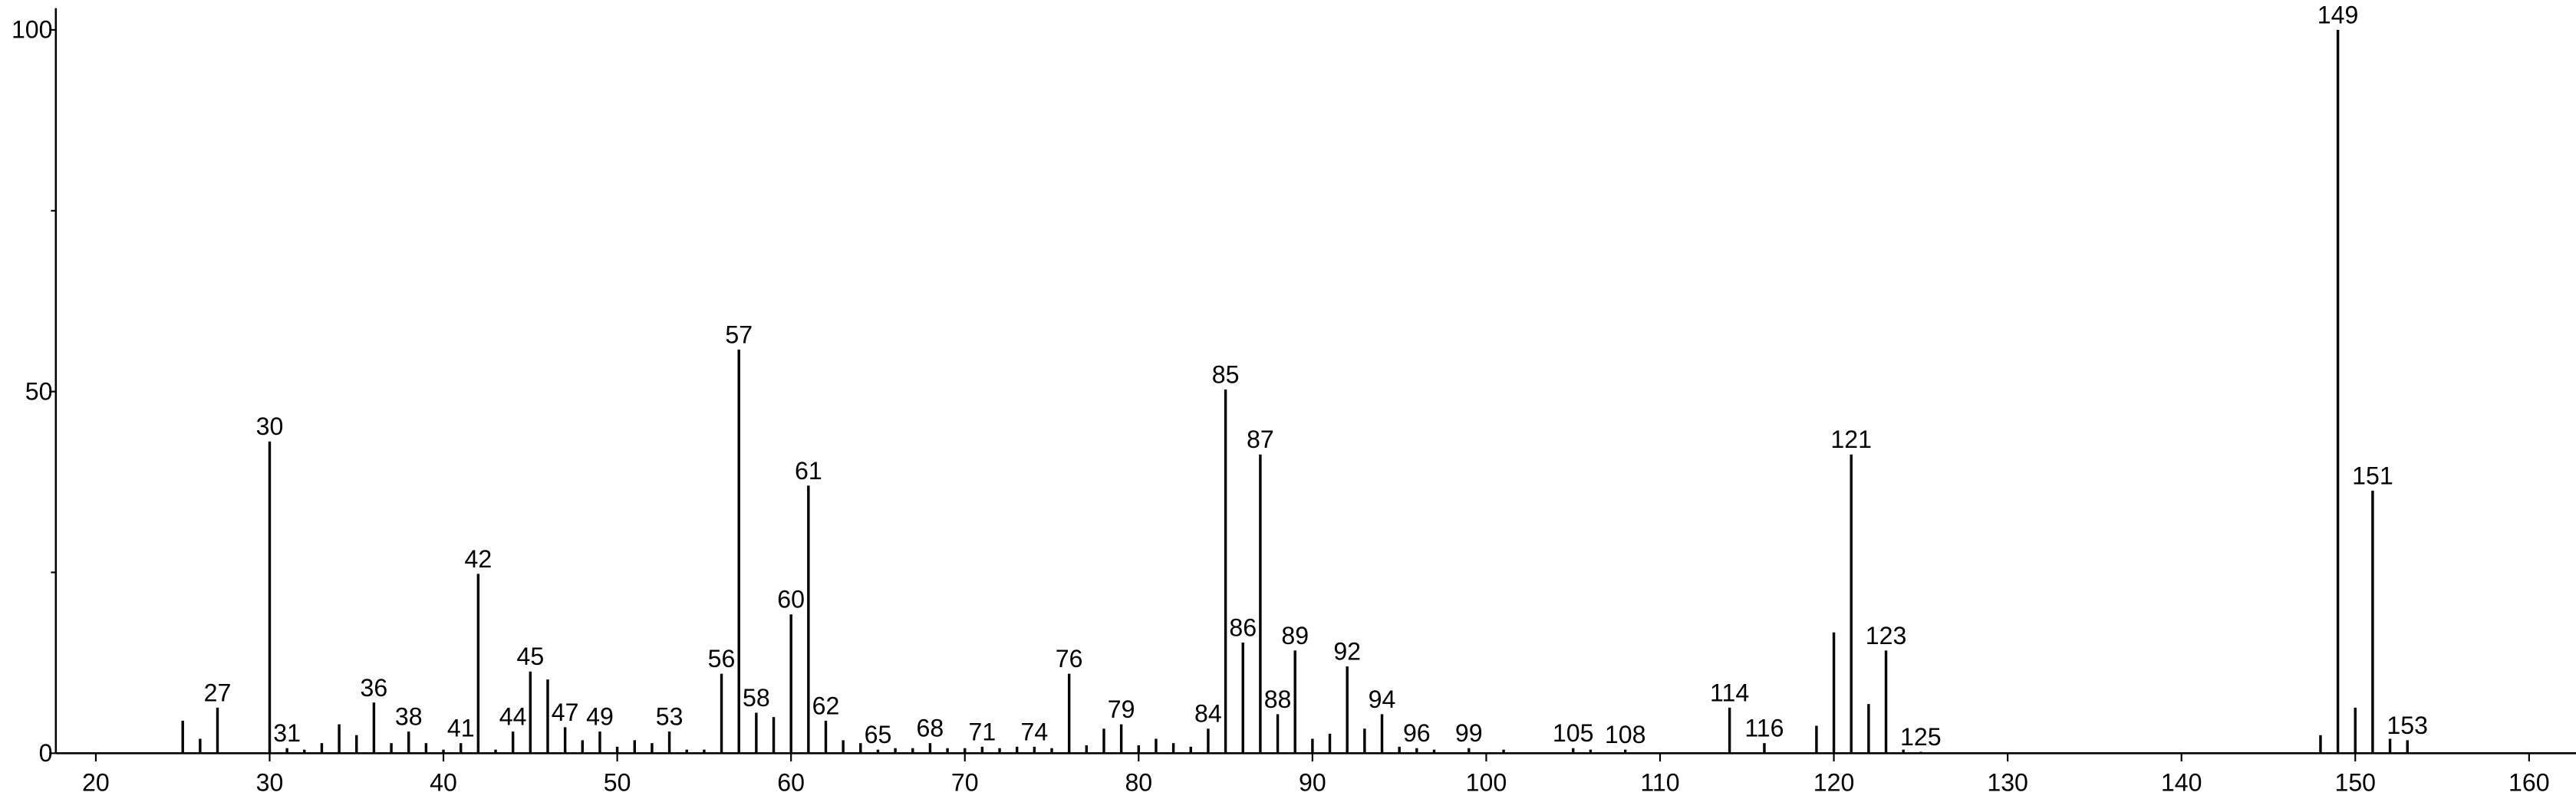 This screenshot has height=799, width=2576. What do you see at coordinates (826, 705) in the screenshot?
I see `peak-label: 62` at bounding box center [826, 705].